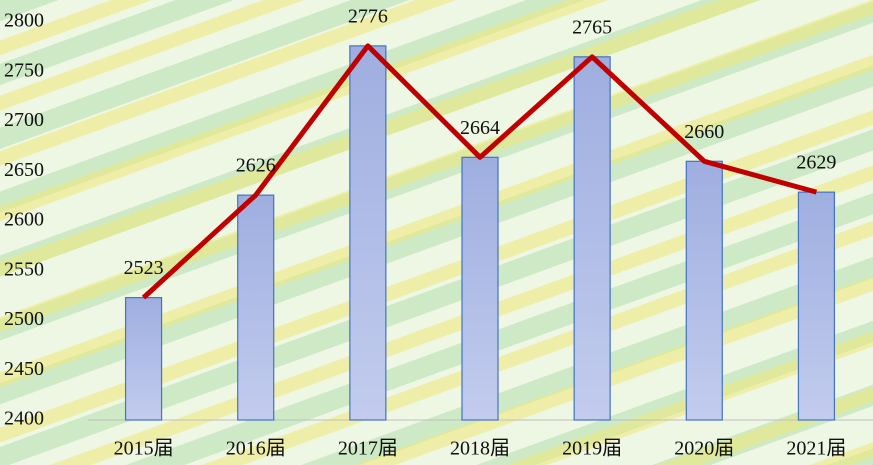  I want to click on x-tick-label: 2016届, so click(256, 449).